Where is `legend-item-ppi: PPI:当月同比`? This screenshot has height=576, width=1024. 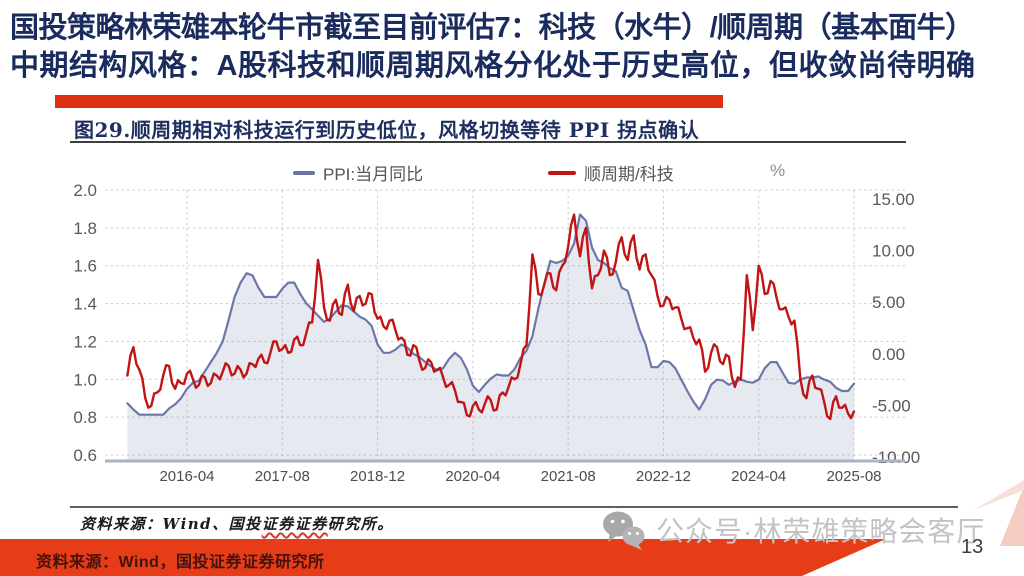
legend-item-ppi: PPI:当月同比 is located at coordinates (358, 172).